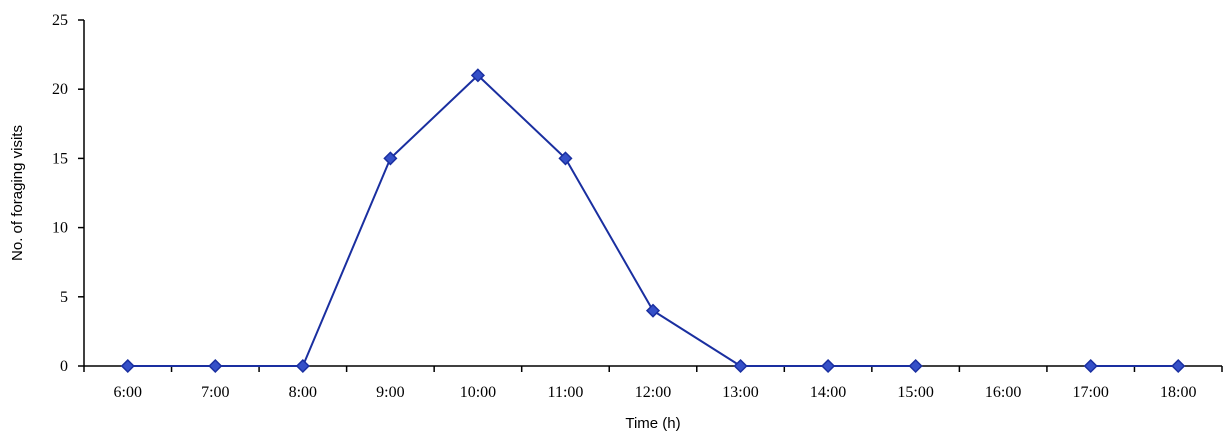  I want to click on y-tick-label: 5, so click(64, 297).